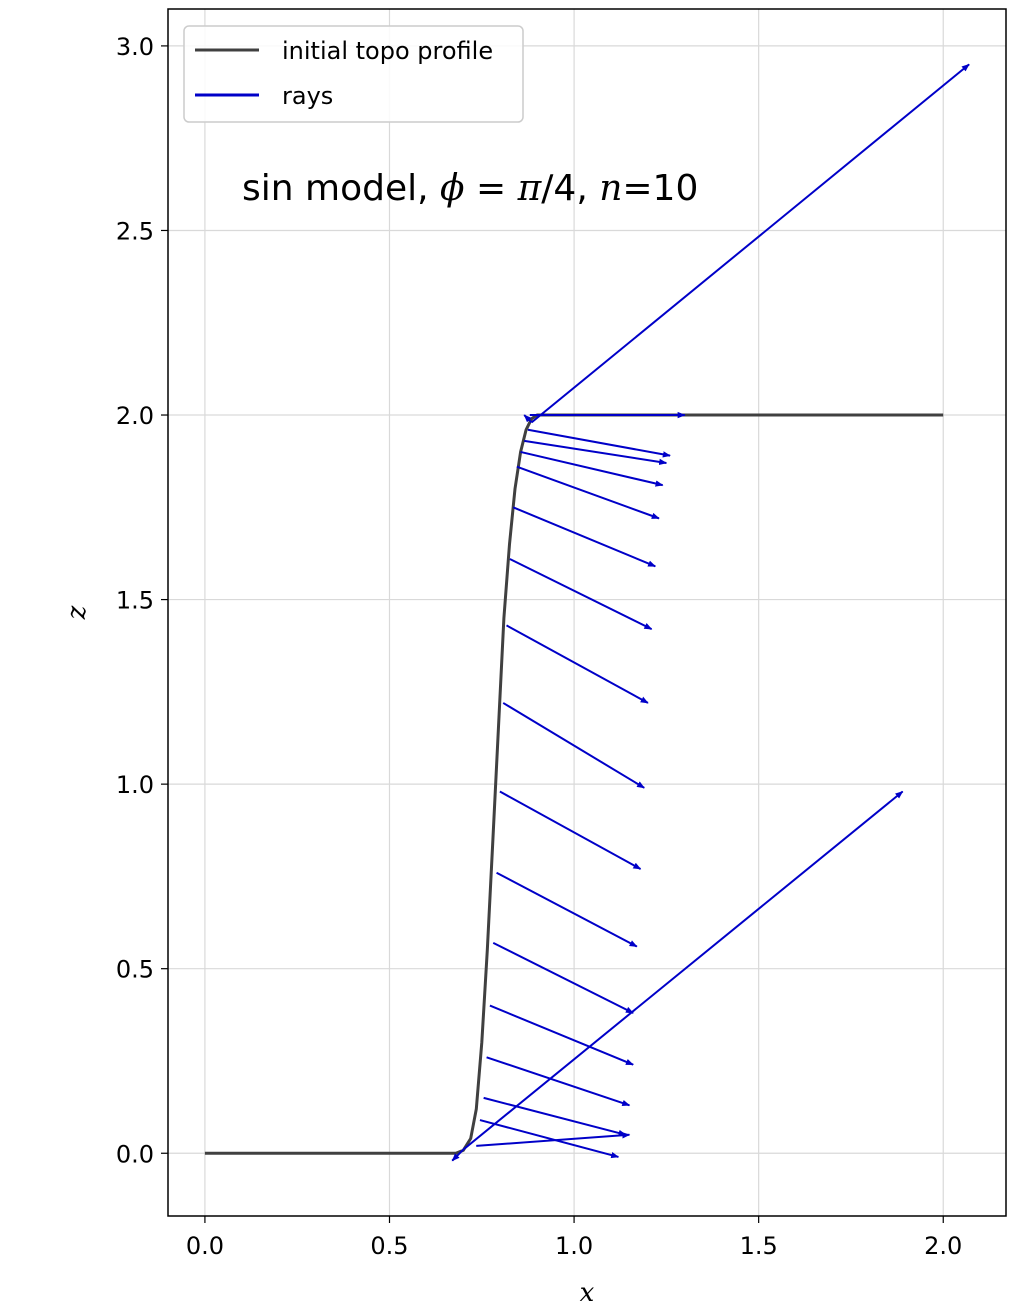 The height and width of the screenshot is (1316, 1017). Describe the element at coordinates (135, 970) in the screenshot. I see `y-tick-label: 0.5` at that location.